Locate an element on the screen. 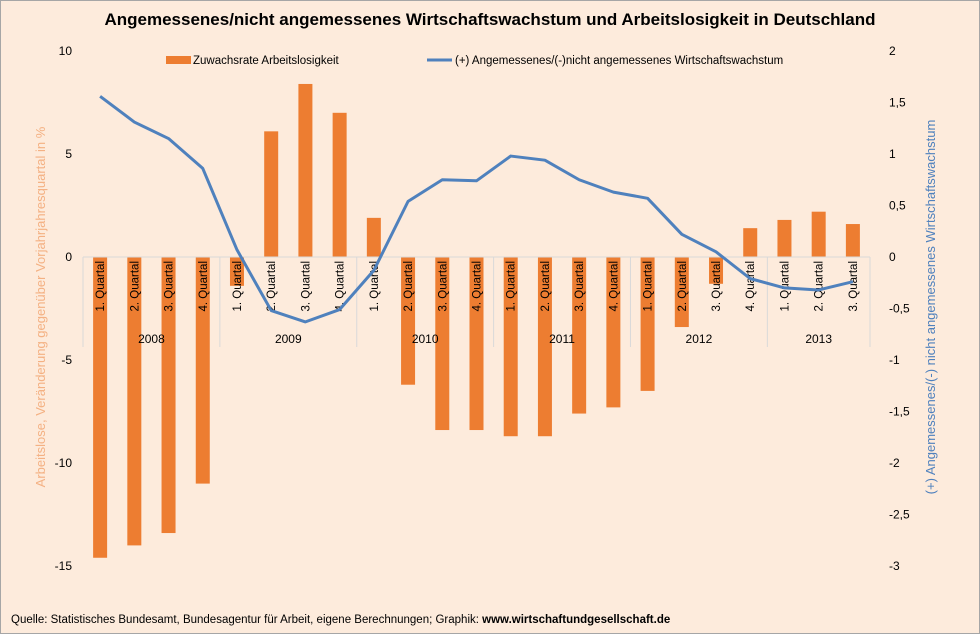 The image size is (980, 634). year-label: 2009 is located at coordinates (288, 339).